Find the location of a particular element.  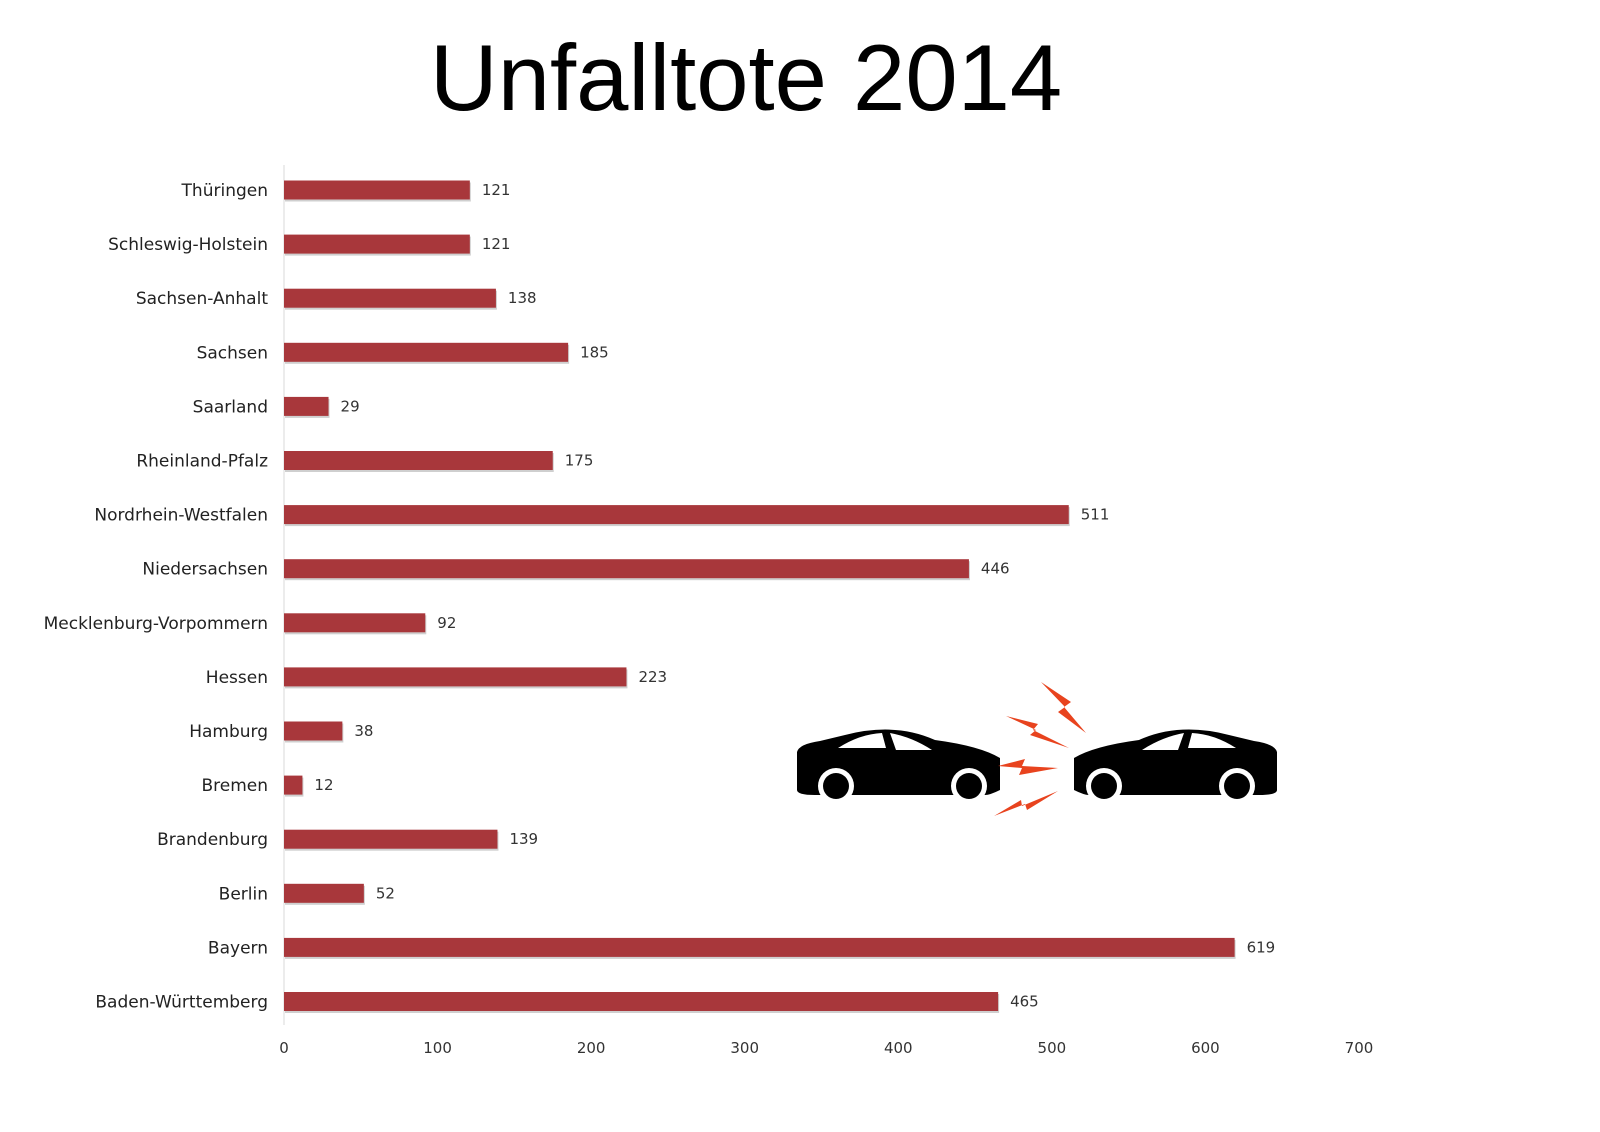

value-label: 12 is located at coordinates (323, 785).